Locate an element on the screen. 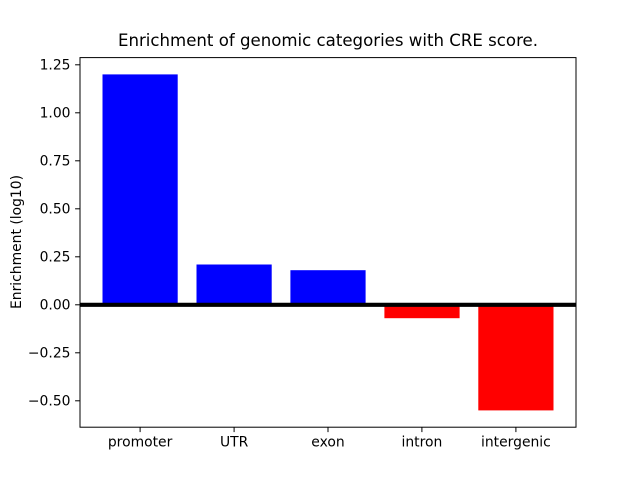 Image resolution: width=640 pixels, height=480 pixels. bar-intergenic is located at coordinates (516, 357).